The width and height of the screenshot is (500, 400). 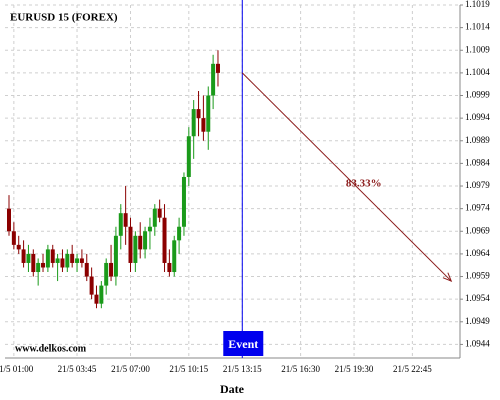 I want to click on prediction-label: 83.33%, so click(x=364, y=184).